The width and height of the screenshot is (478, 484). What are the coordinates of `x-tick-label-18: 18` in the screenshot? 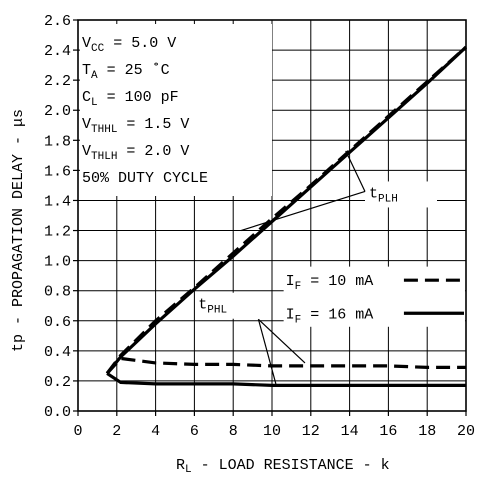 It's located at (427, 431).